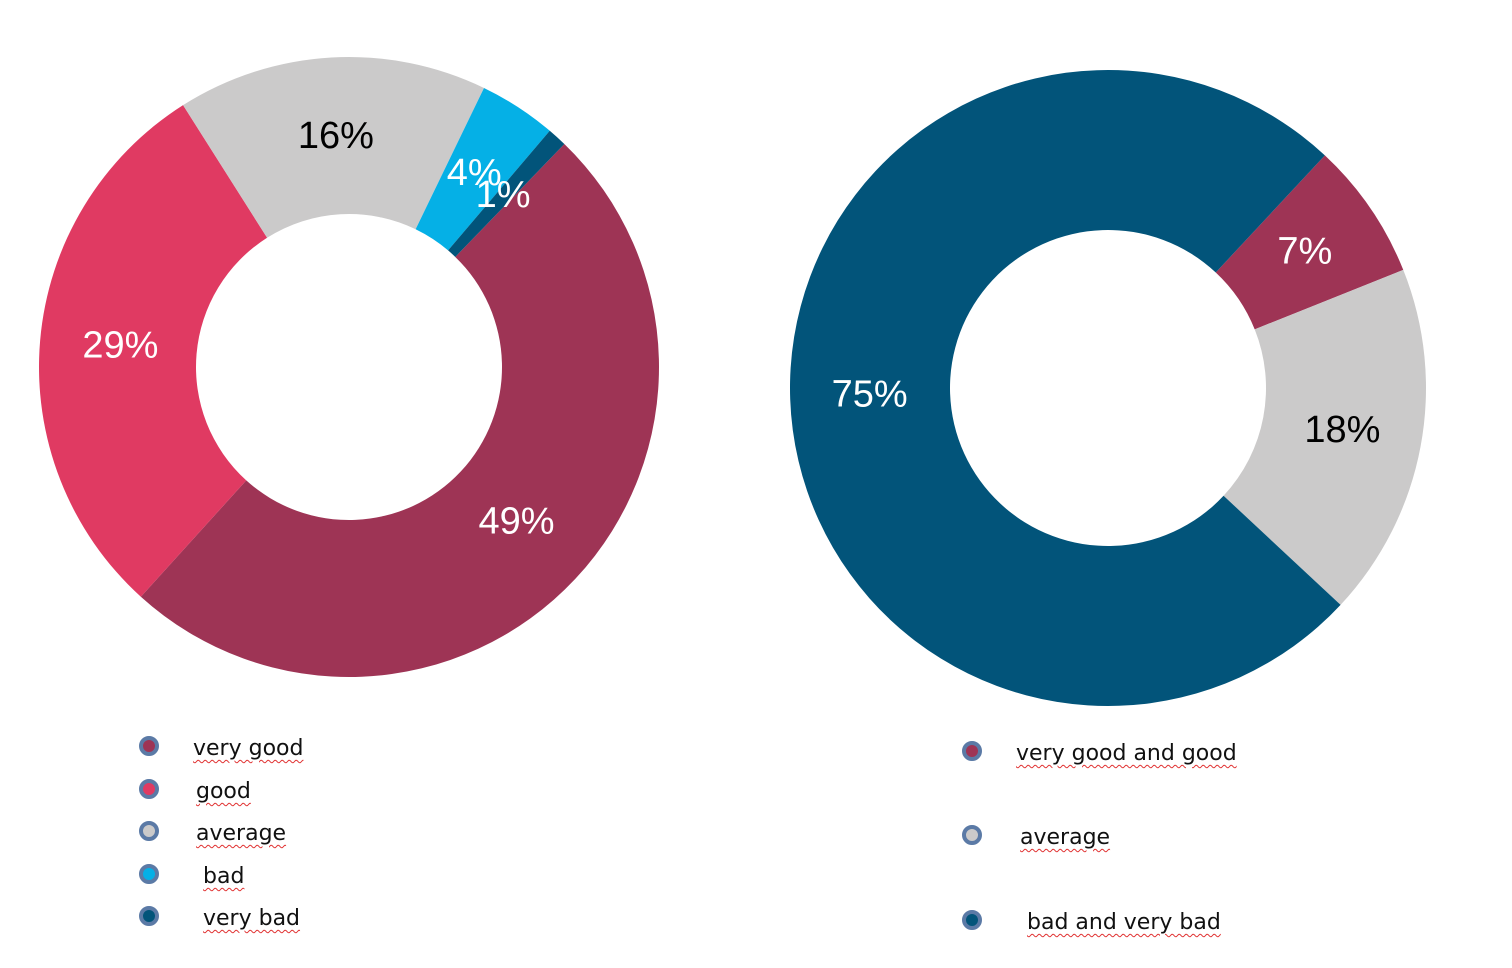 This screenshot has width=1512, height=968. What do you see at coordinates (1304, 251) in the screenshot?
I see `data-label: 7%` at bounding box center [1304, 251].